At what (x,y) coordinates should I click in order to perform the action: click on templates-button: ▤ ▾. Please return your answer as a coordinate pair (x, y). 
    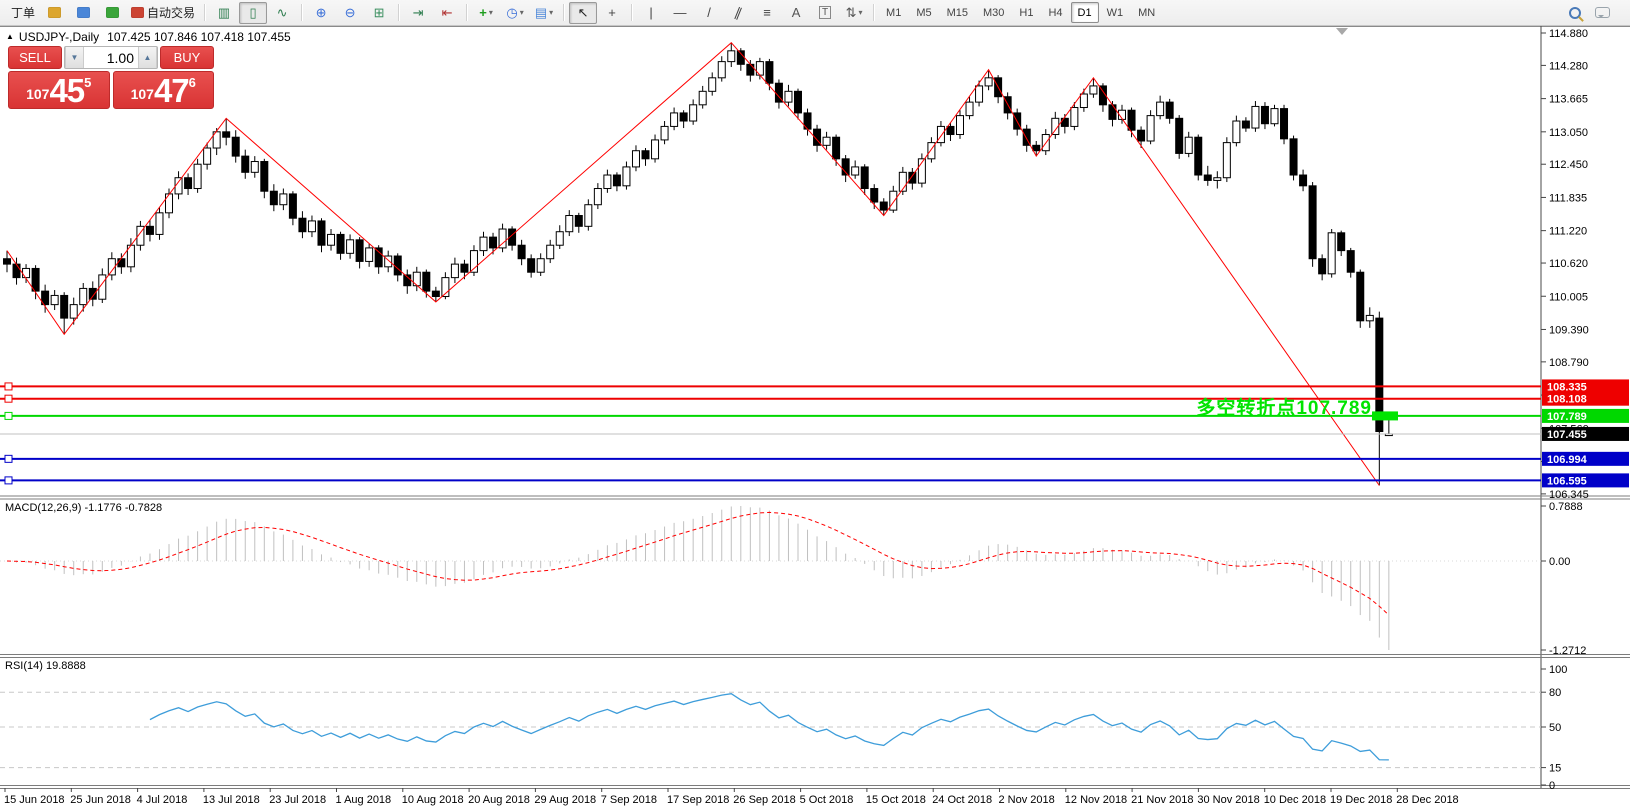
    Looking at the image, I should click on (544, 13).